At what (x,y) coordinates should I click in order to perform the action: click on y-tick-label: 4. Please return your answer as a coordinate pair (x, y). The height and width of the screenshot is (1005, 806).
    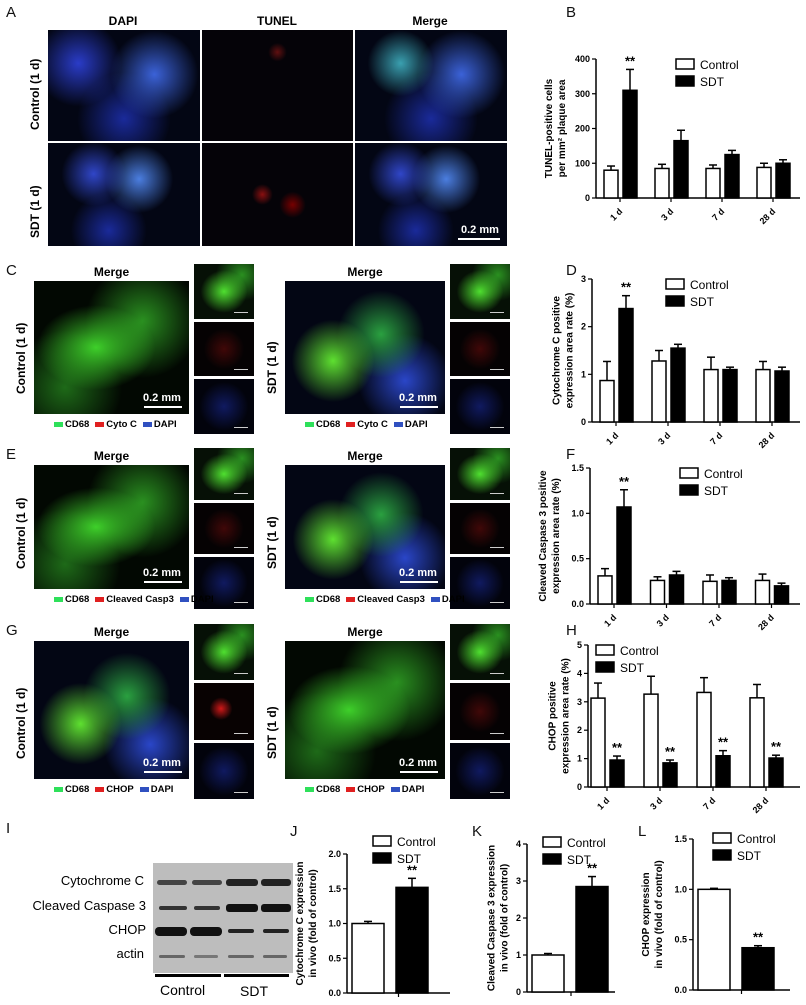
    Looking at the image, I should click on (579, 673).